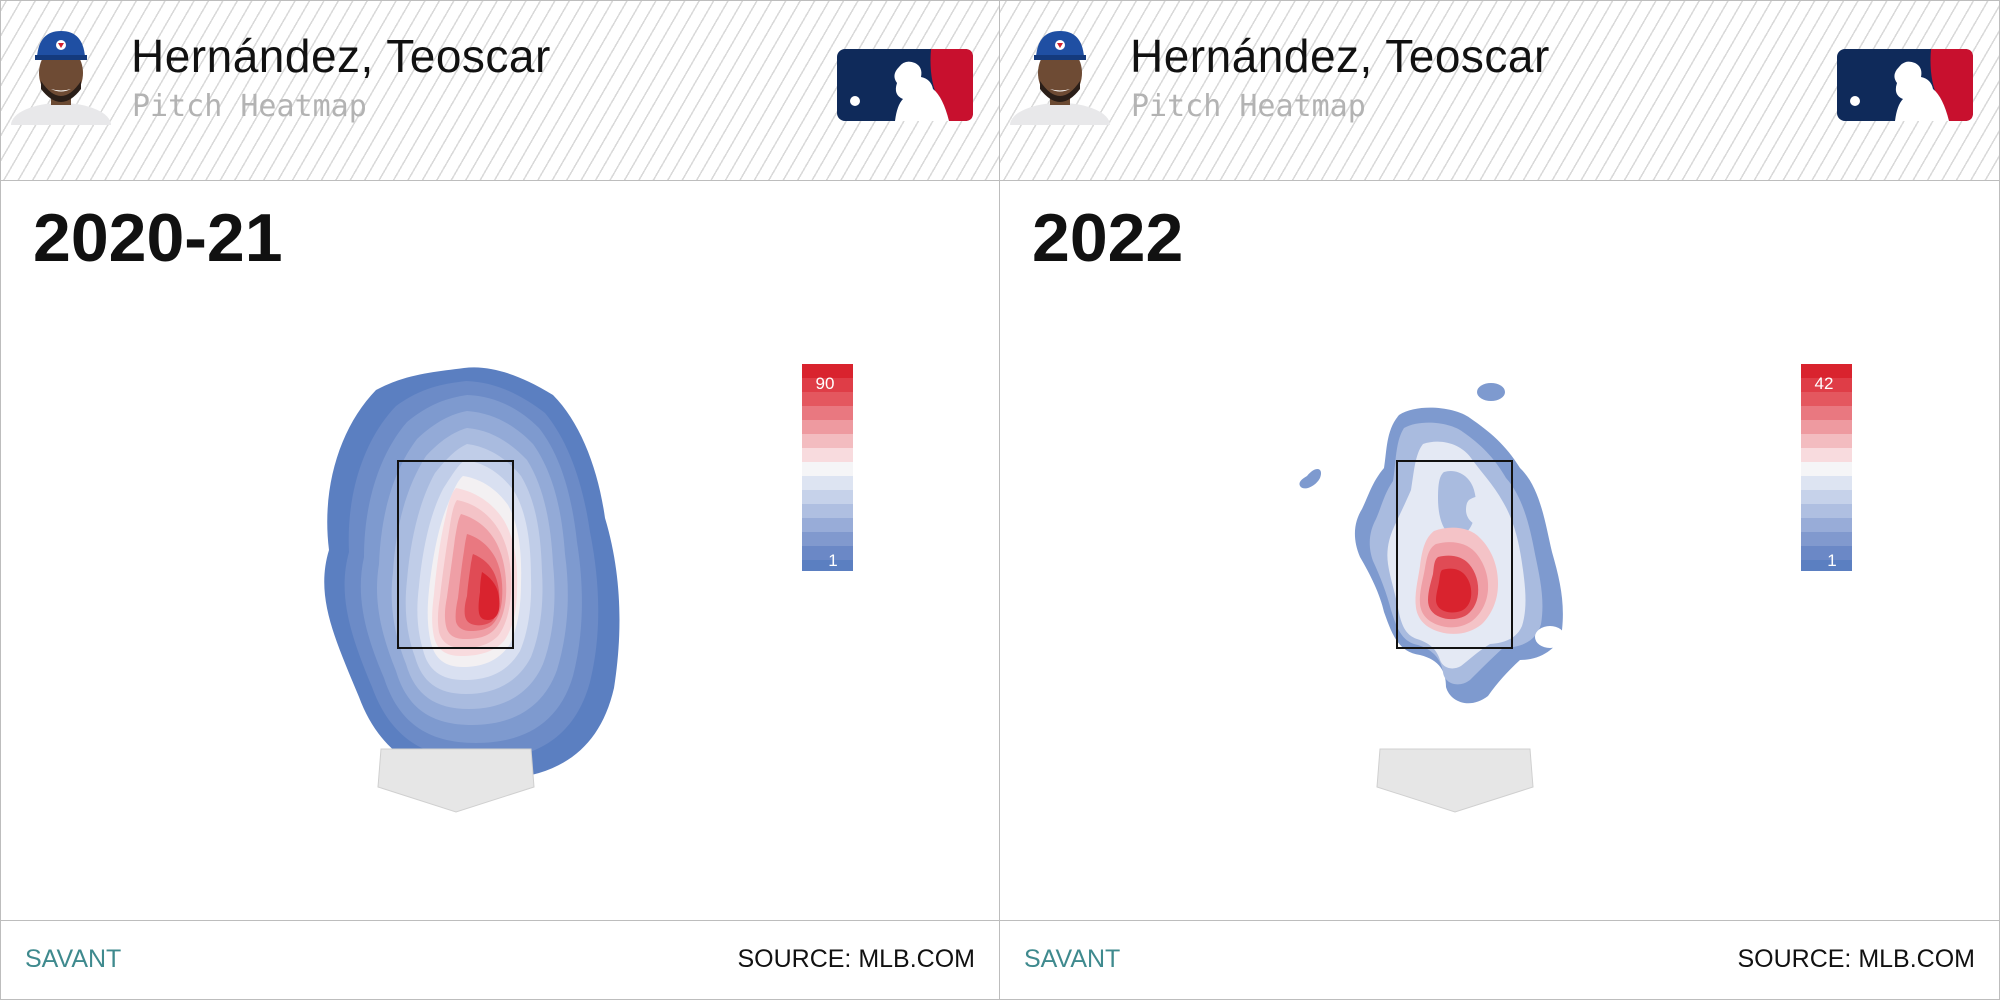  I want to click on legend-max-label: 90, so click(825, 383).